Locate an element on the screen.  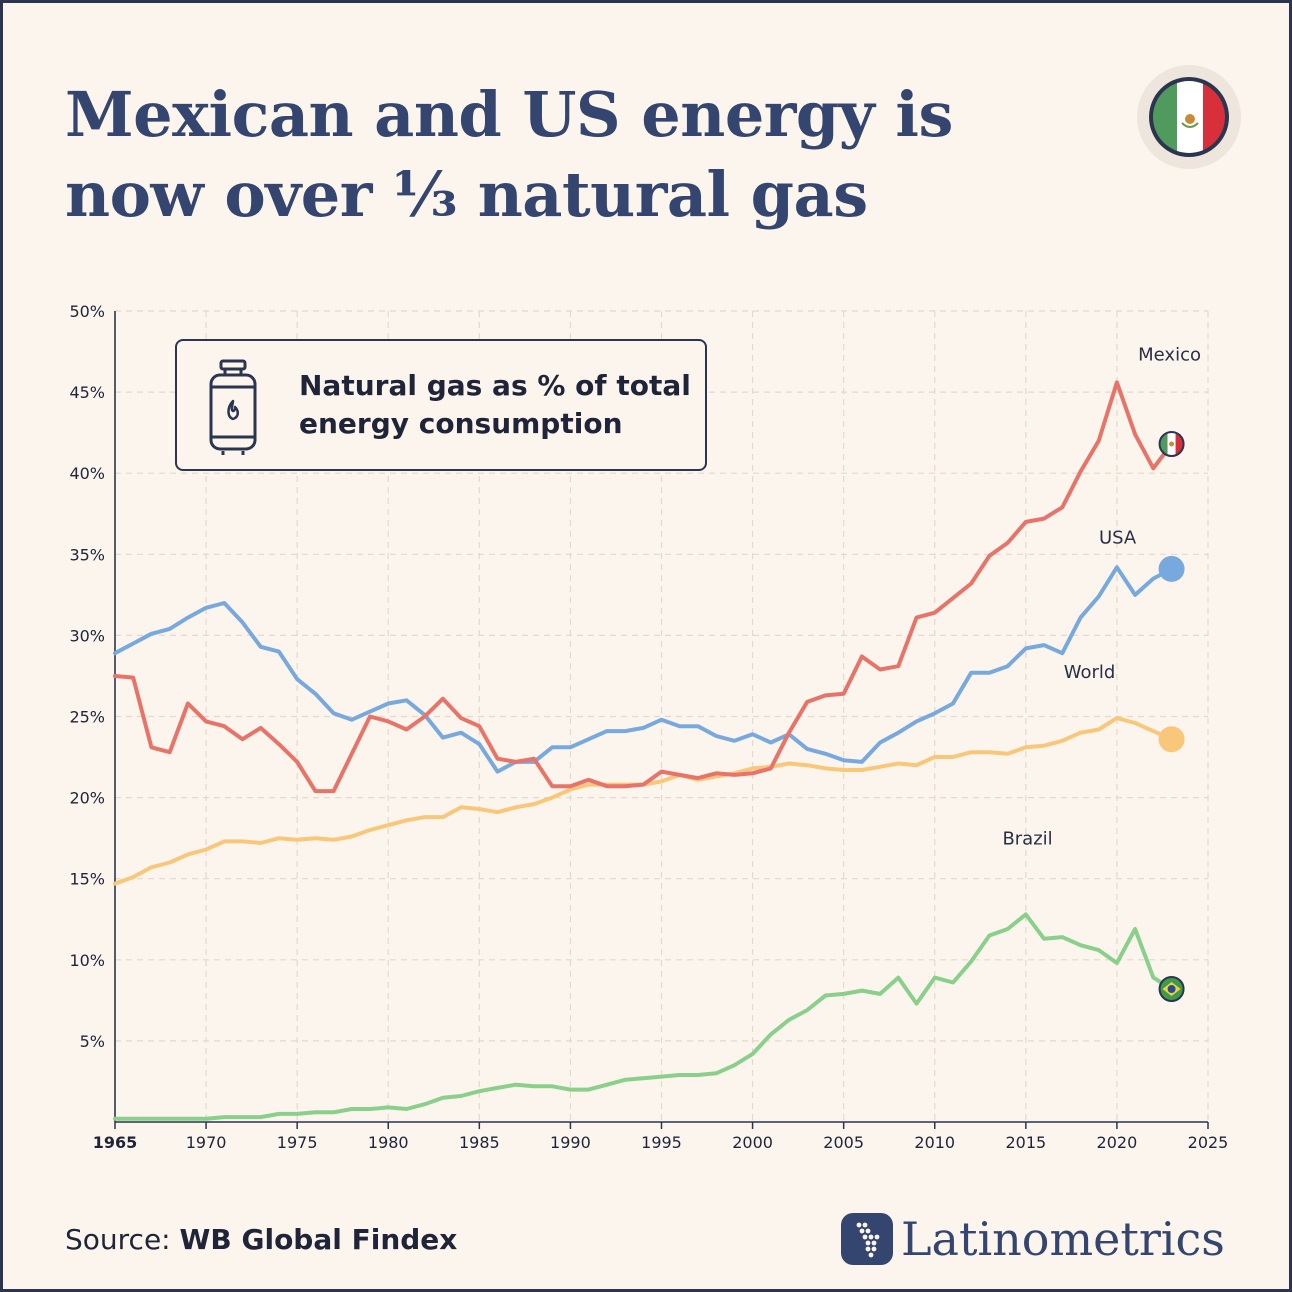
flag-emblem is located at coordinates (1172, 444).